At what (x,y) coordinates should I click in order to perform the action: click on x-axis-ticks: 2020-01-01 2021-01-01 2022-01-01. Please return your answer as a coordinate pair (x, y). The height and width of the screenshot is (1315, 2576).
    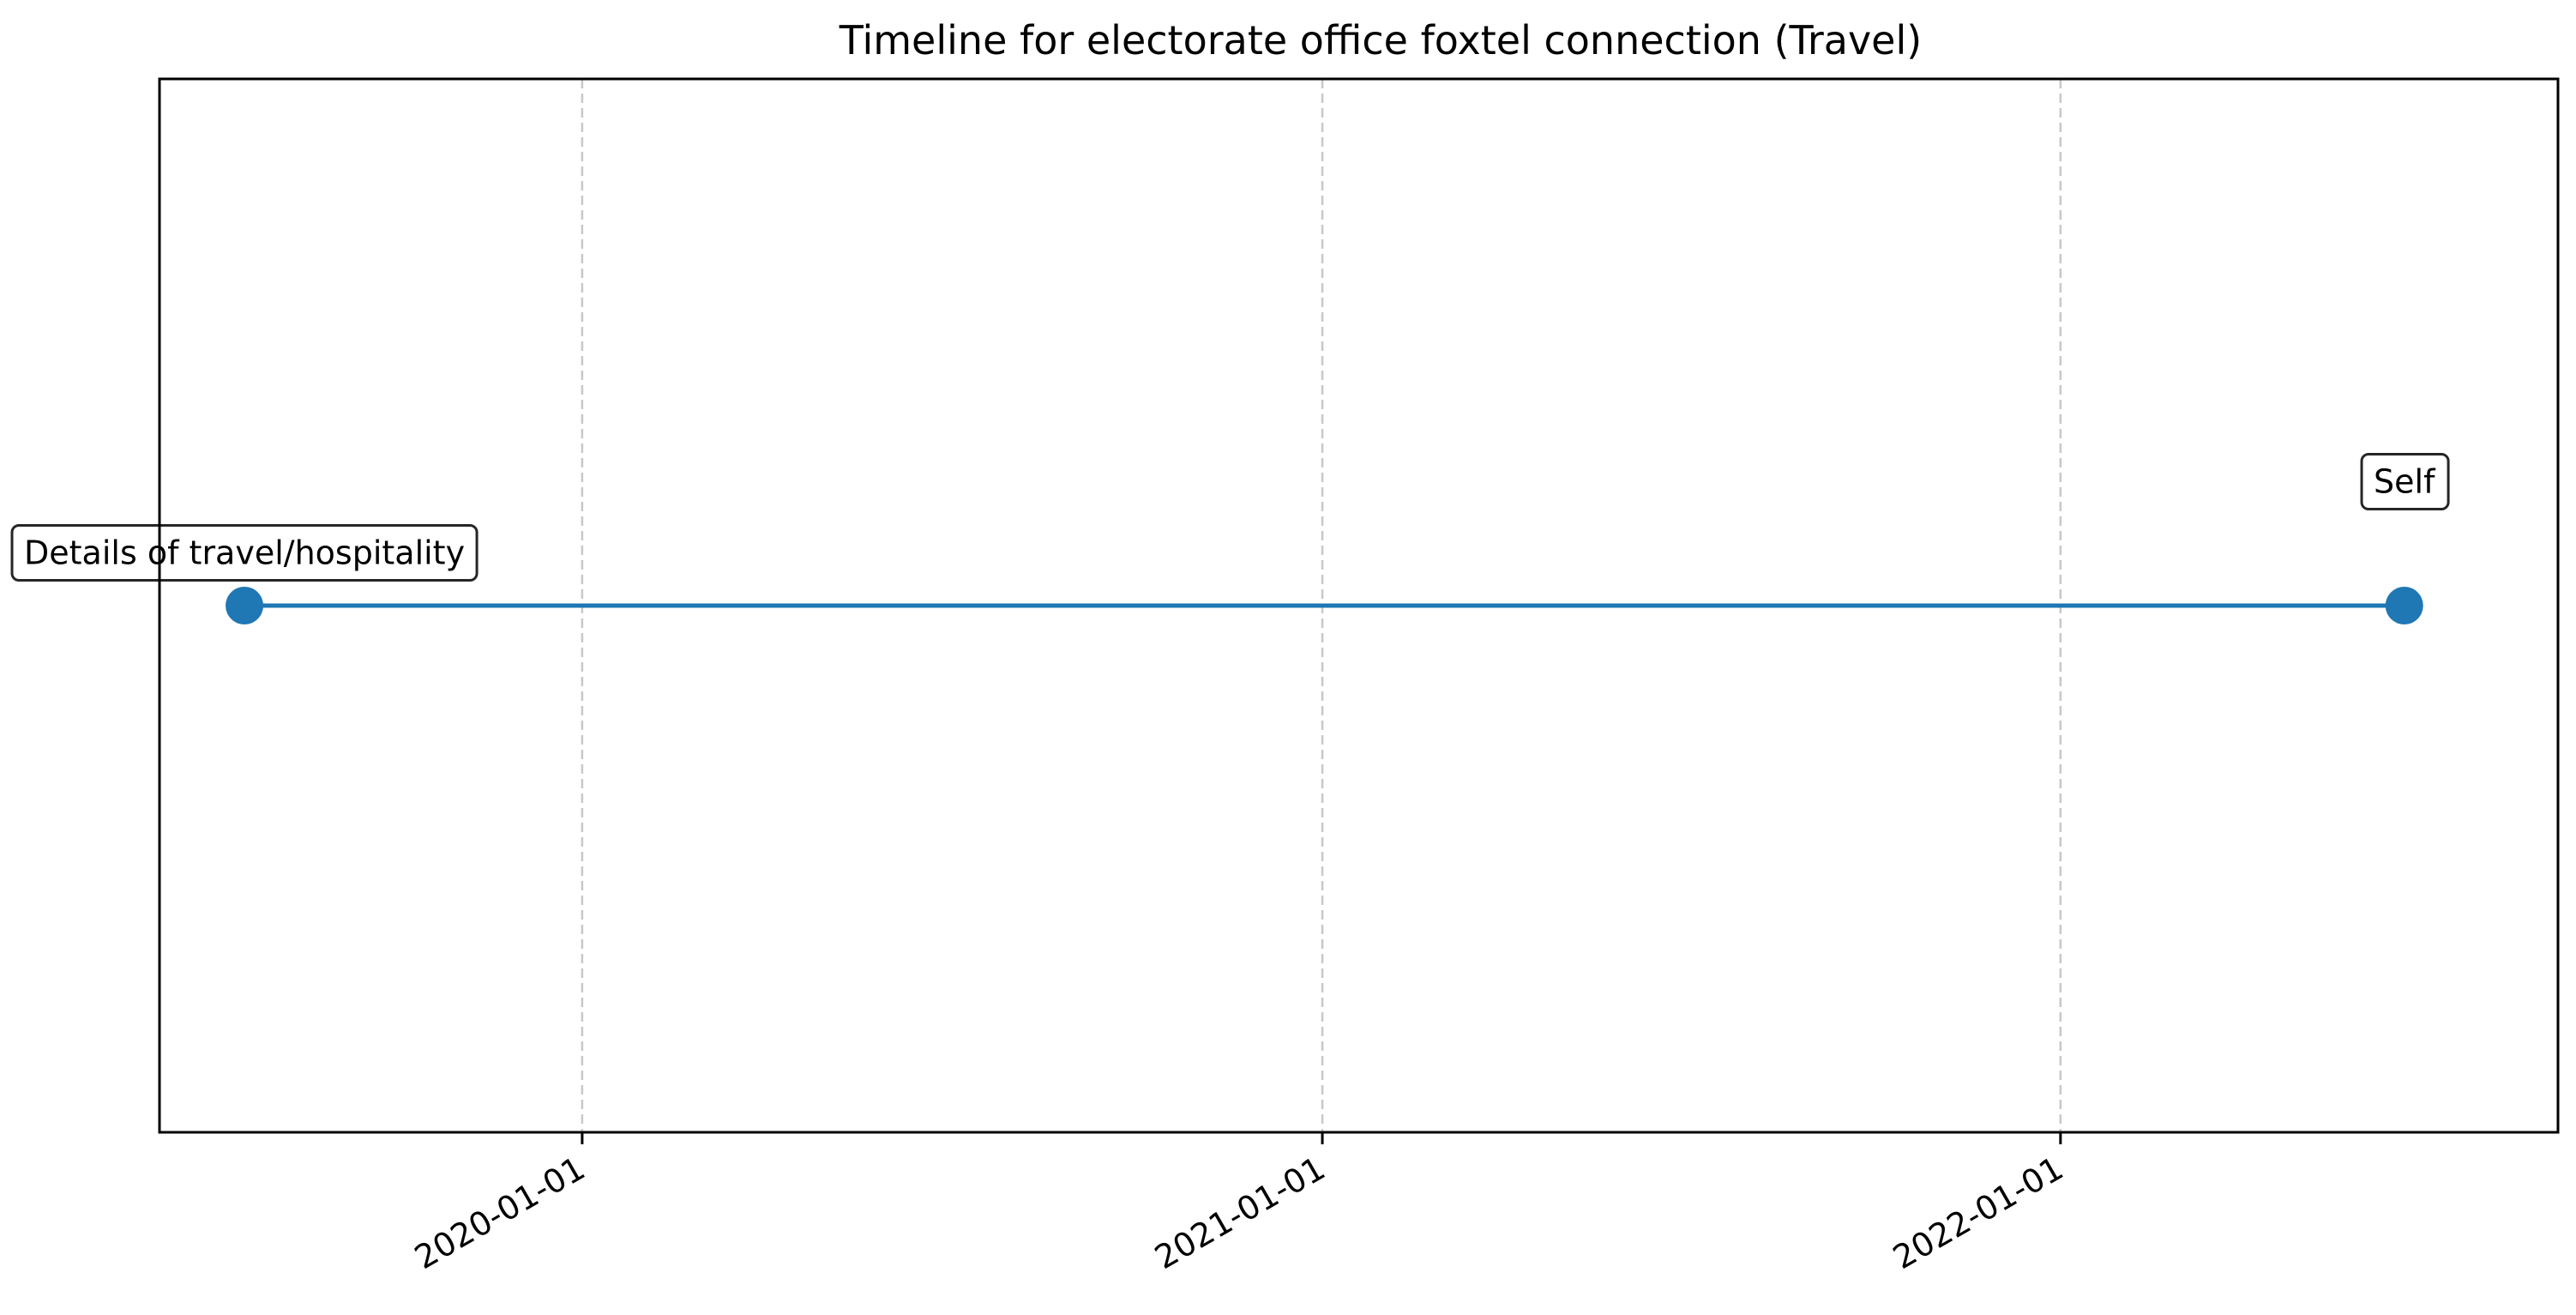
    Looking at the image, I should click on (1238, 1204).